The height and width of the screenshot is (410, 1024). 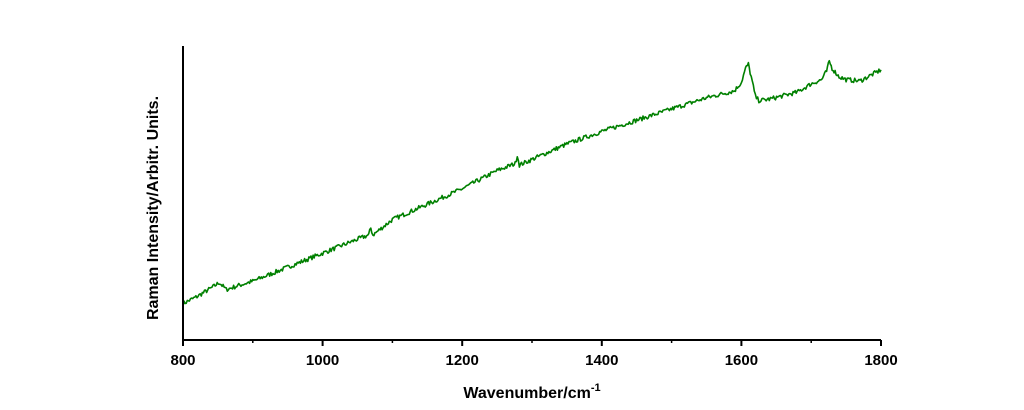 I want to click on x-ticks: 800 1000 1200 1400 1600 1800, so click(x=534, y=354).